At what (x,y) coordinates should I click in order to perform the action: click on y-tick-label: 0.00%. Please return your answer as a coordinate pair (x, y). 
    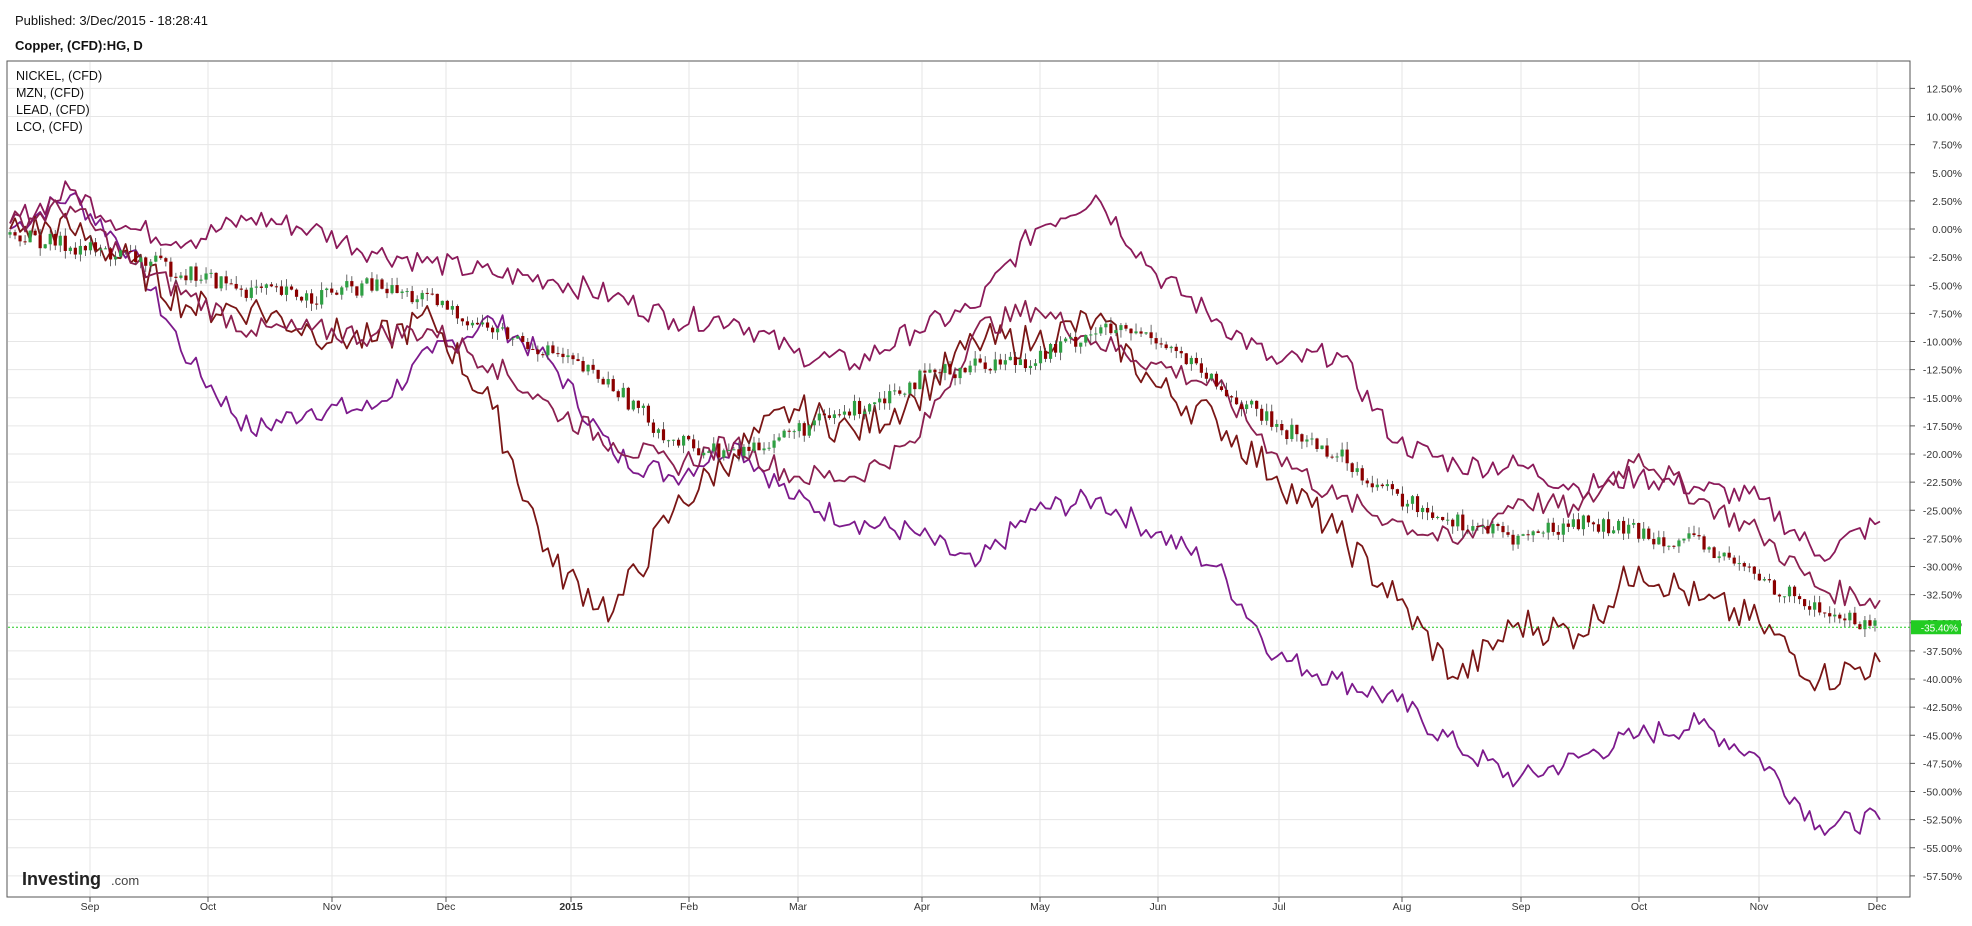
    Looking at the image, I should click on (1947, 230).